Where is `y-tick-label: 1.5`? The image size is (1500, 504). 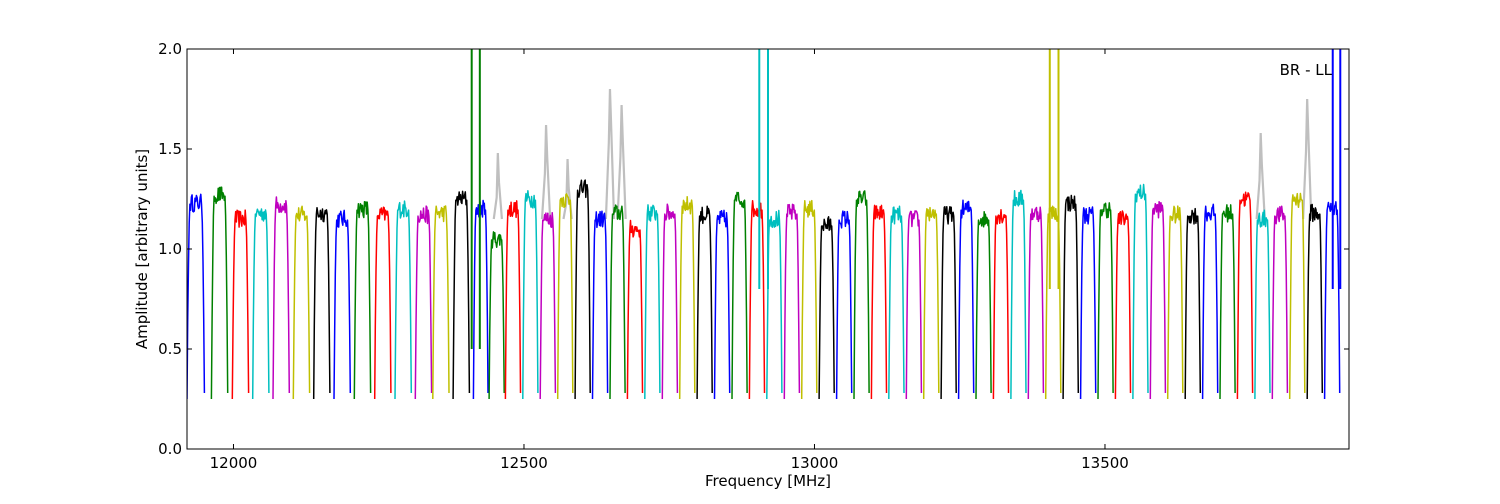 y-tick-label: 1.5 is located at coordinates (170, 149).